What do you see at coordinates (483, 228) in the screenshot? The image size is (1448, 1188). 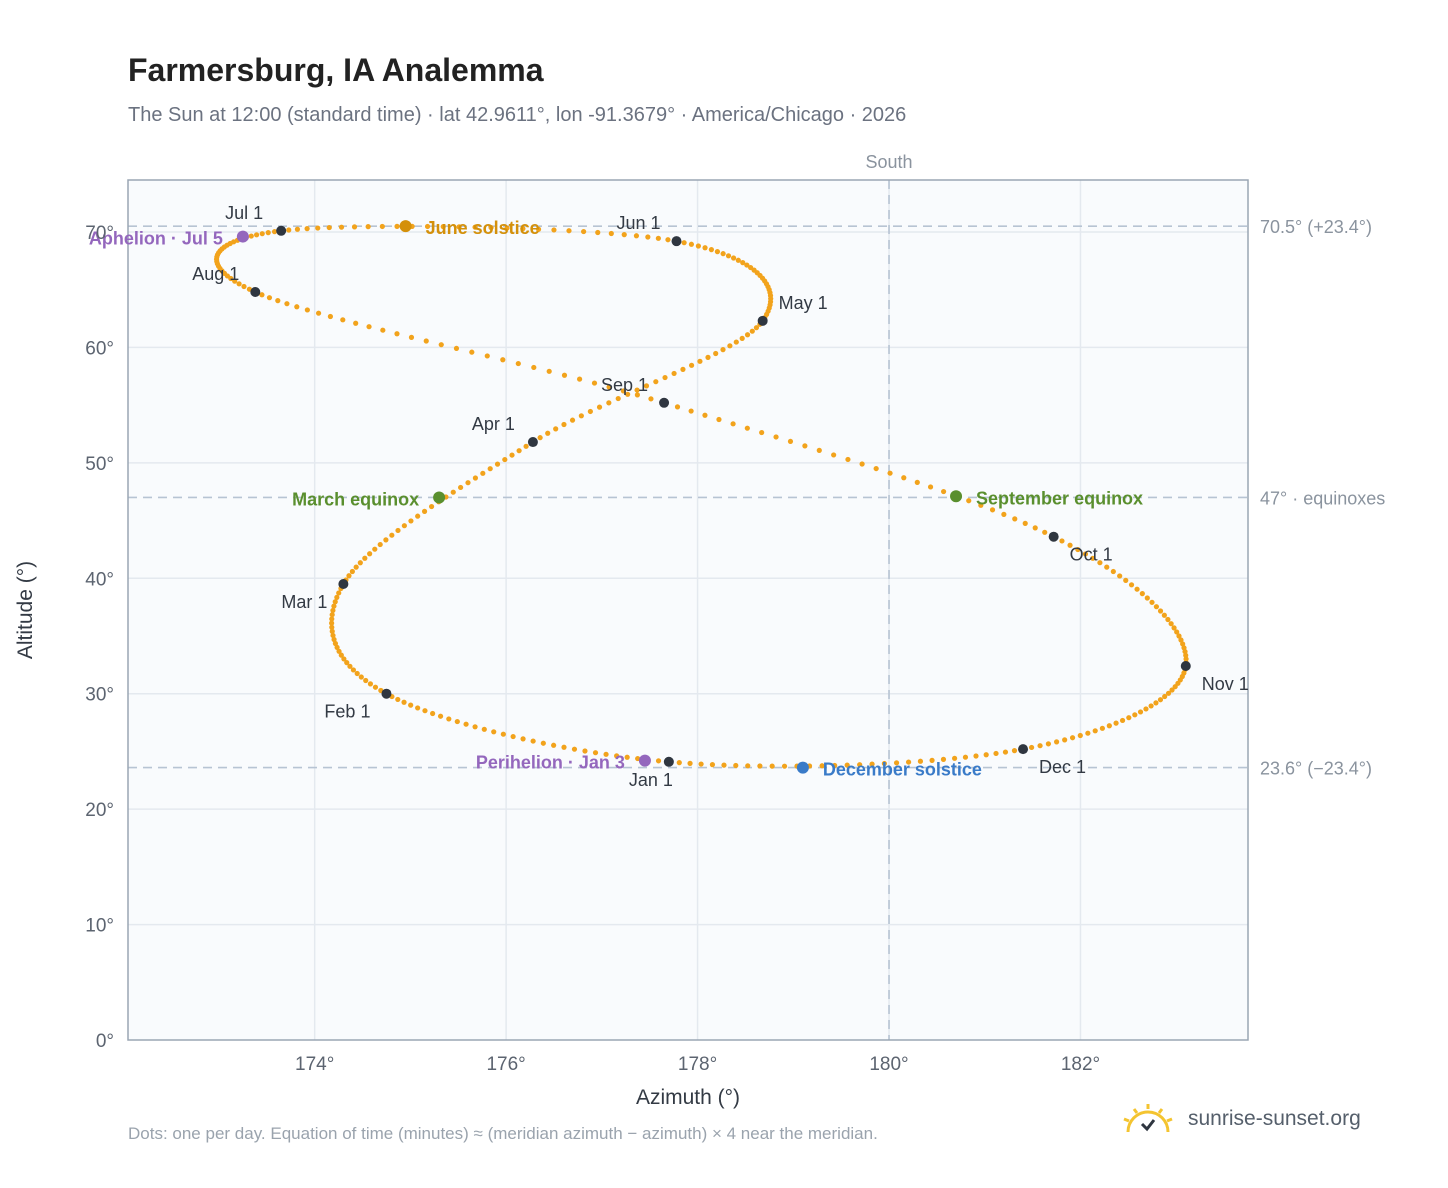 I see `event-marker-label: June solstice` at bounding box center [483, 228].